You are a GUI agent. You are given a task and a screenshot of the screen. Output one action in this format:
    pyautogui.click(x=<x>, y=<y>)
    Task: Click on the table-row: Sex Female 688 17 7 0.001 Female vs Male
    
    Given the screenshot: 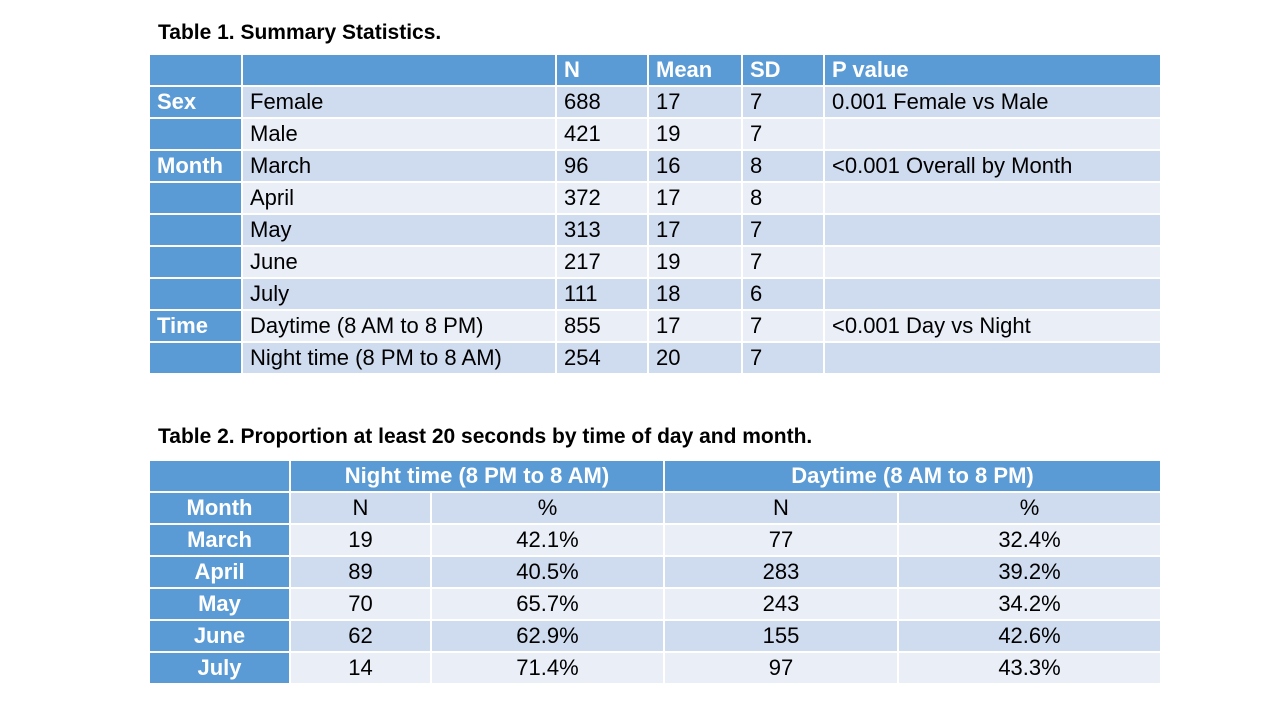 What is the action you would take?
    pyautogui.click(x=655, y=102)
    